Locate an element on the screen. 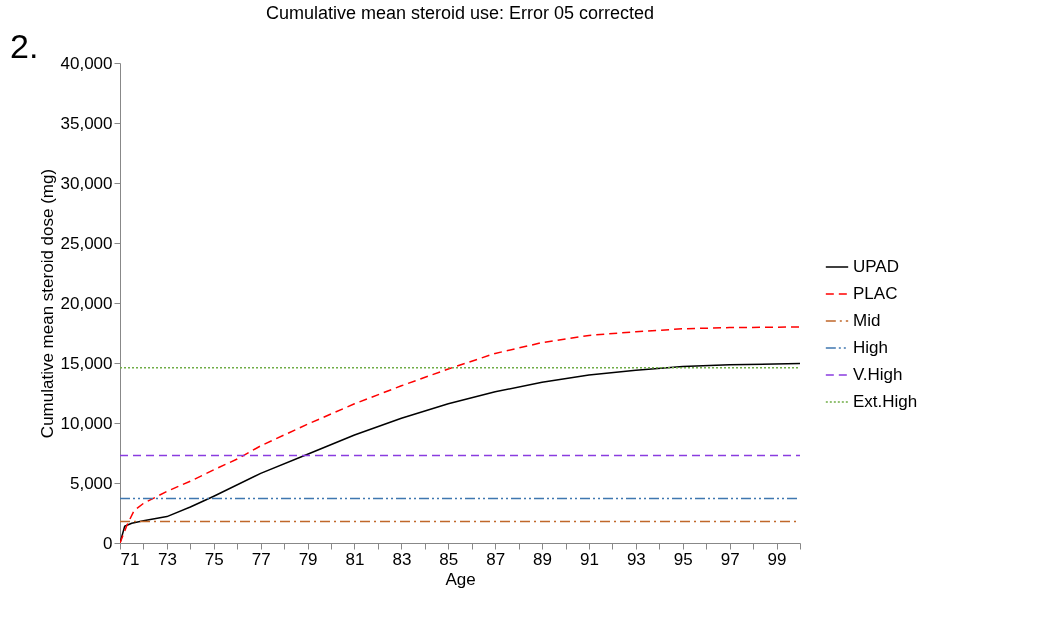  x-tick-label: 93 is located at coordinates (636, 559).